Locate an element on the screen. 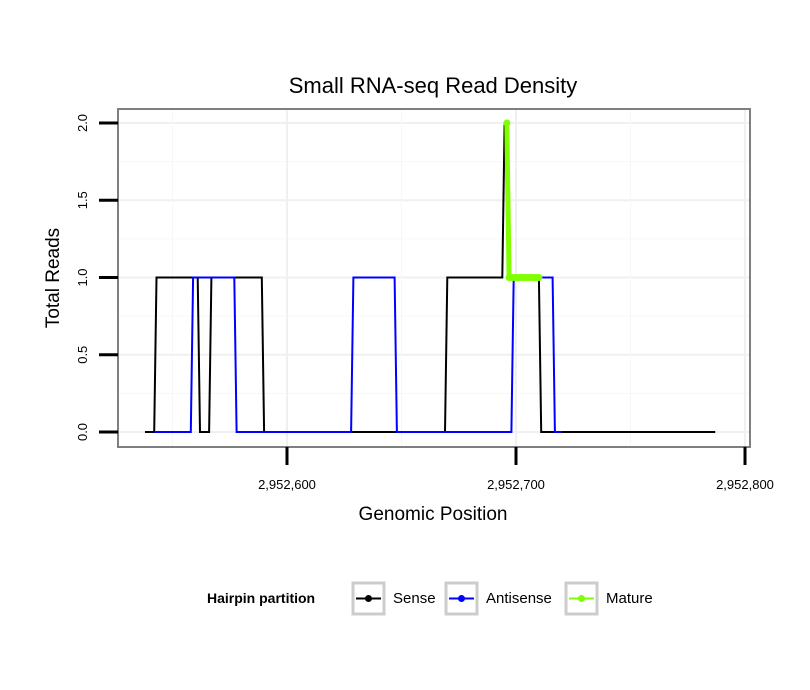 The width and height of the screenshot is (810, 690). y-tick-label-2: 1.0 is located at coordinates (82, 277).